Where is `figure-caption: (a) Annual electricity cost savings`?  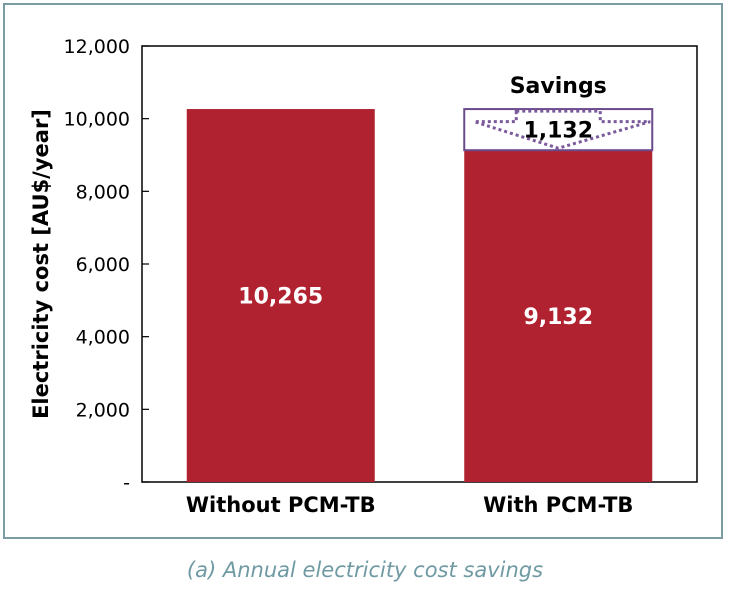 figure-caption: (a) Annual electricity cost savings is located at coordinates (365, 570).